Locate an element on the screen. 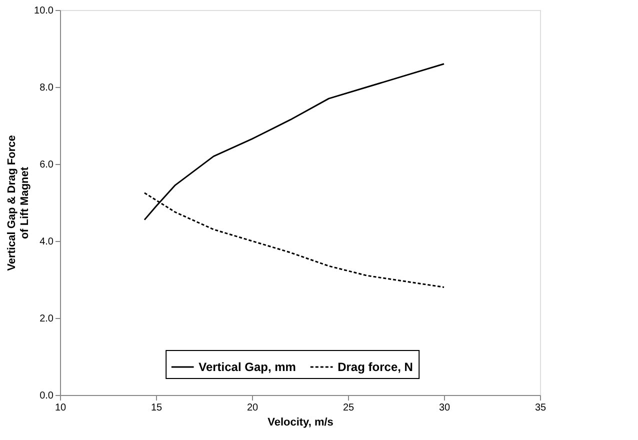  y-tick-label: 6.0 is located at coordinates (47, 165).